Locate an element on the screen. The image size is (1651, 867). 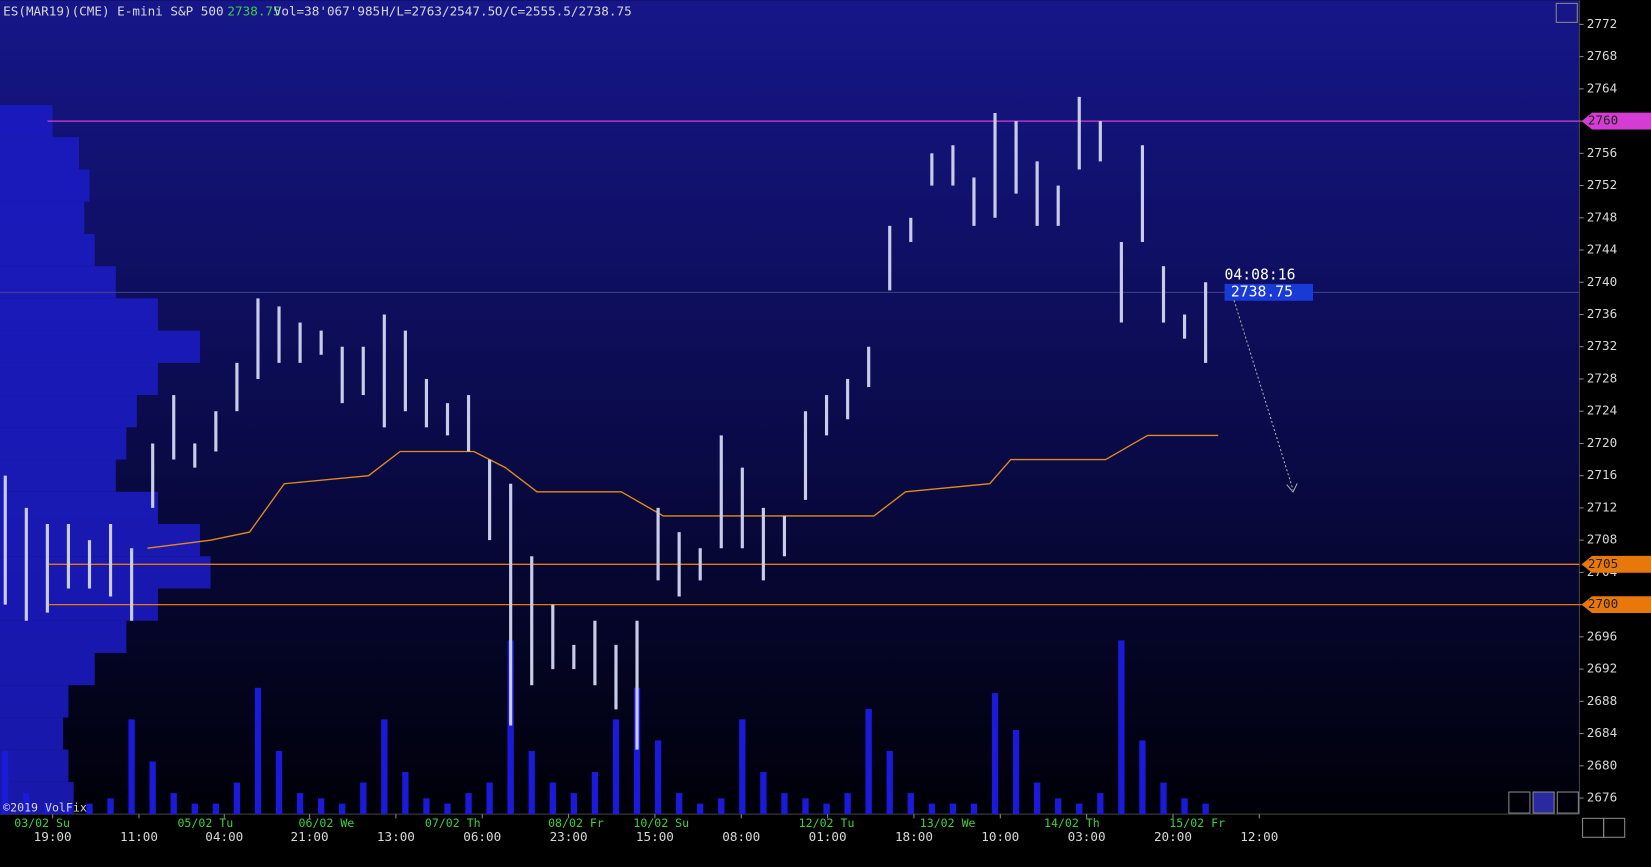
header-last: 2738.75 is located at coordinates (253, 10).